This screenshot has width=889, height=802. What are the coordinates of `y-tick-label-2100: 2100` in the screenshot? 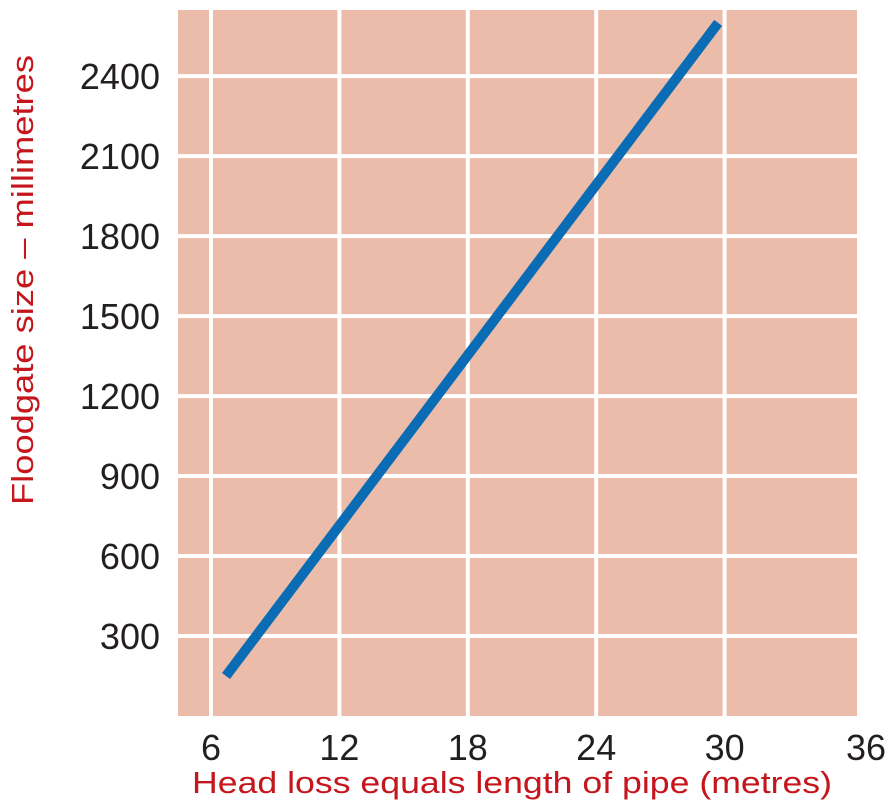 It's located at (120, 156).